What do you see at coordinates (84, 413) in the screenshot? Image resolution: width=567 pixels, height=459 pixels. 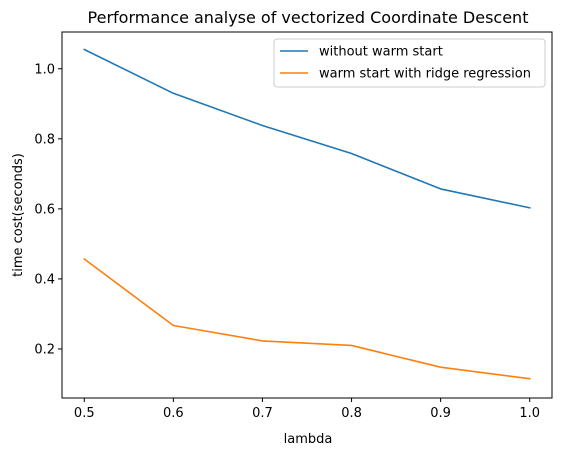 I see `x-tick-label: 0.5` at bounding box center [84, 413].